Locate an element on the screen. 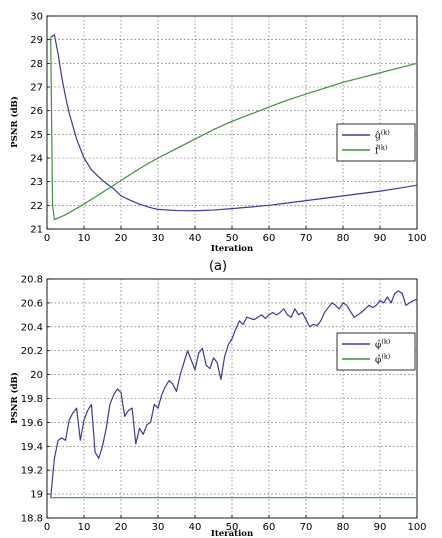 The width and height of the screenshot is (442, 538). y-tick-label: 19.4 is located at coordinates (32, 447).